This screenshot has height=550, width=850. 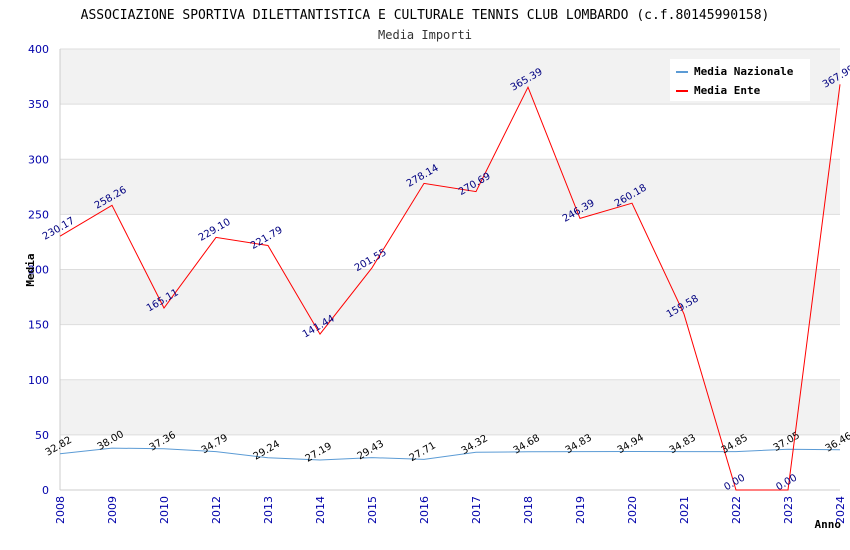 I want to click on x-tick-label: 2009, so click(x=112, y=510).